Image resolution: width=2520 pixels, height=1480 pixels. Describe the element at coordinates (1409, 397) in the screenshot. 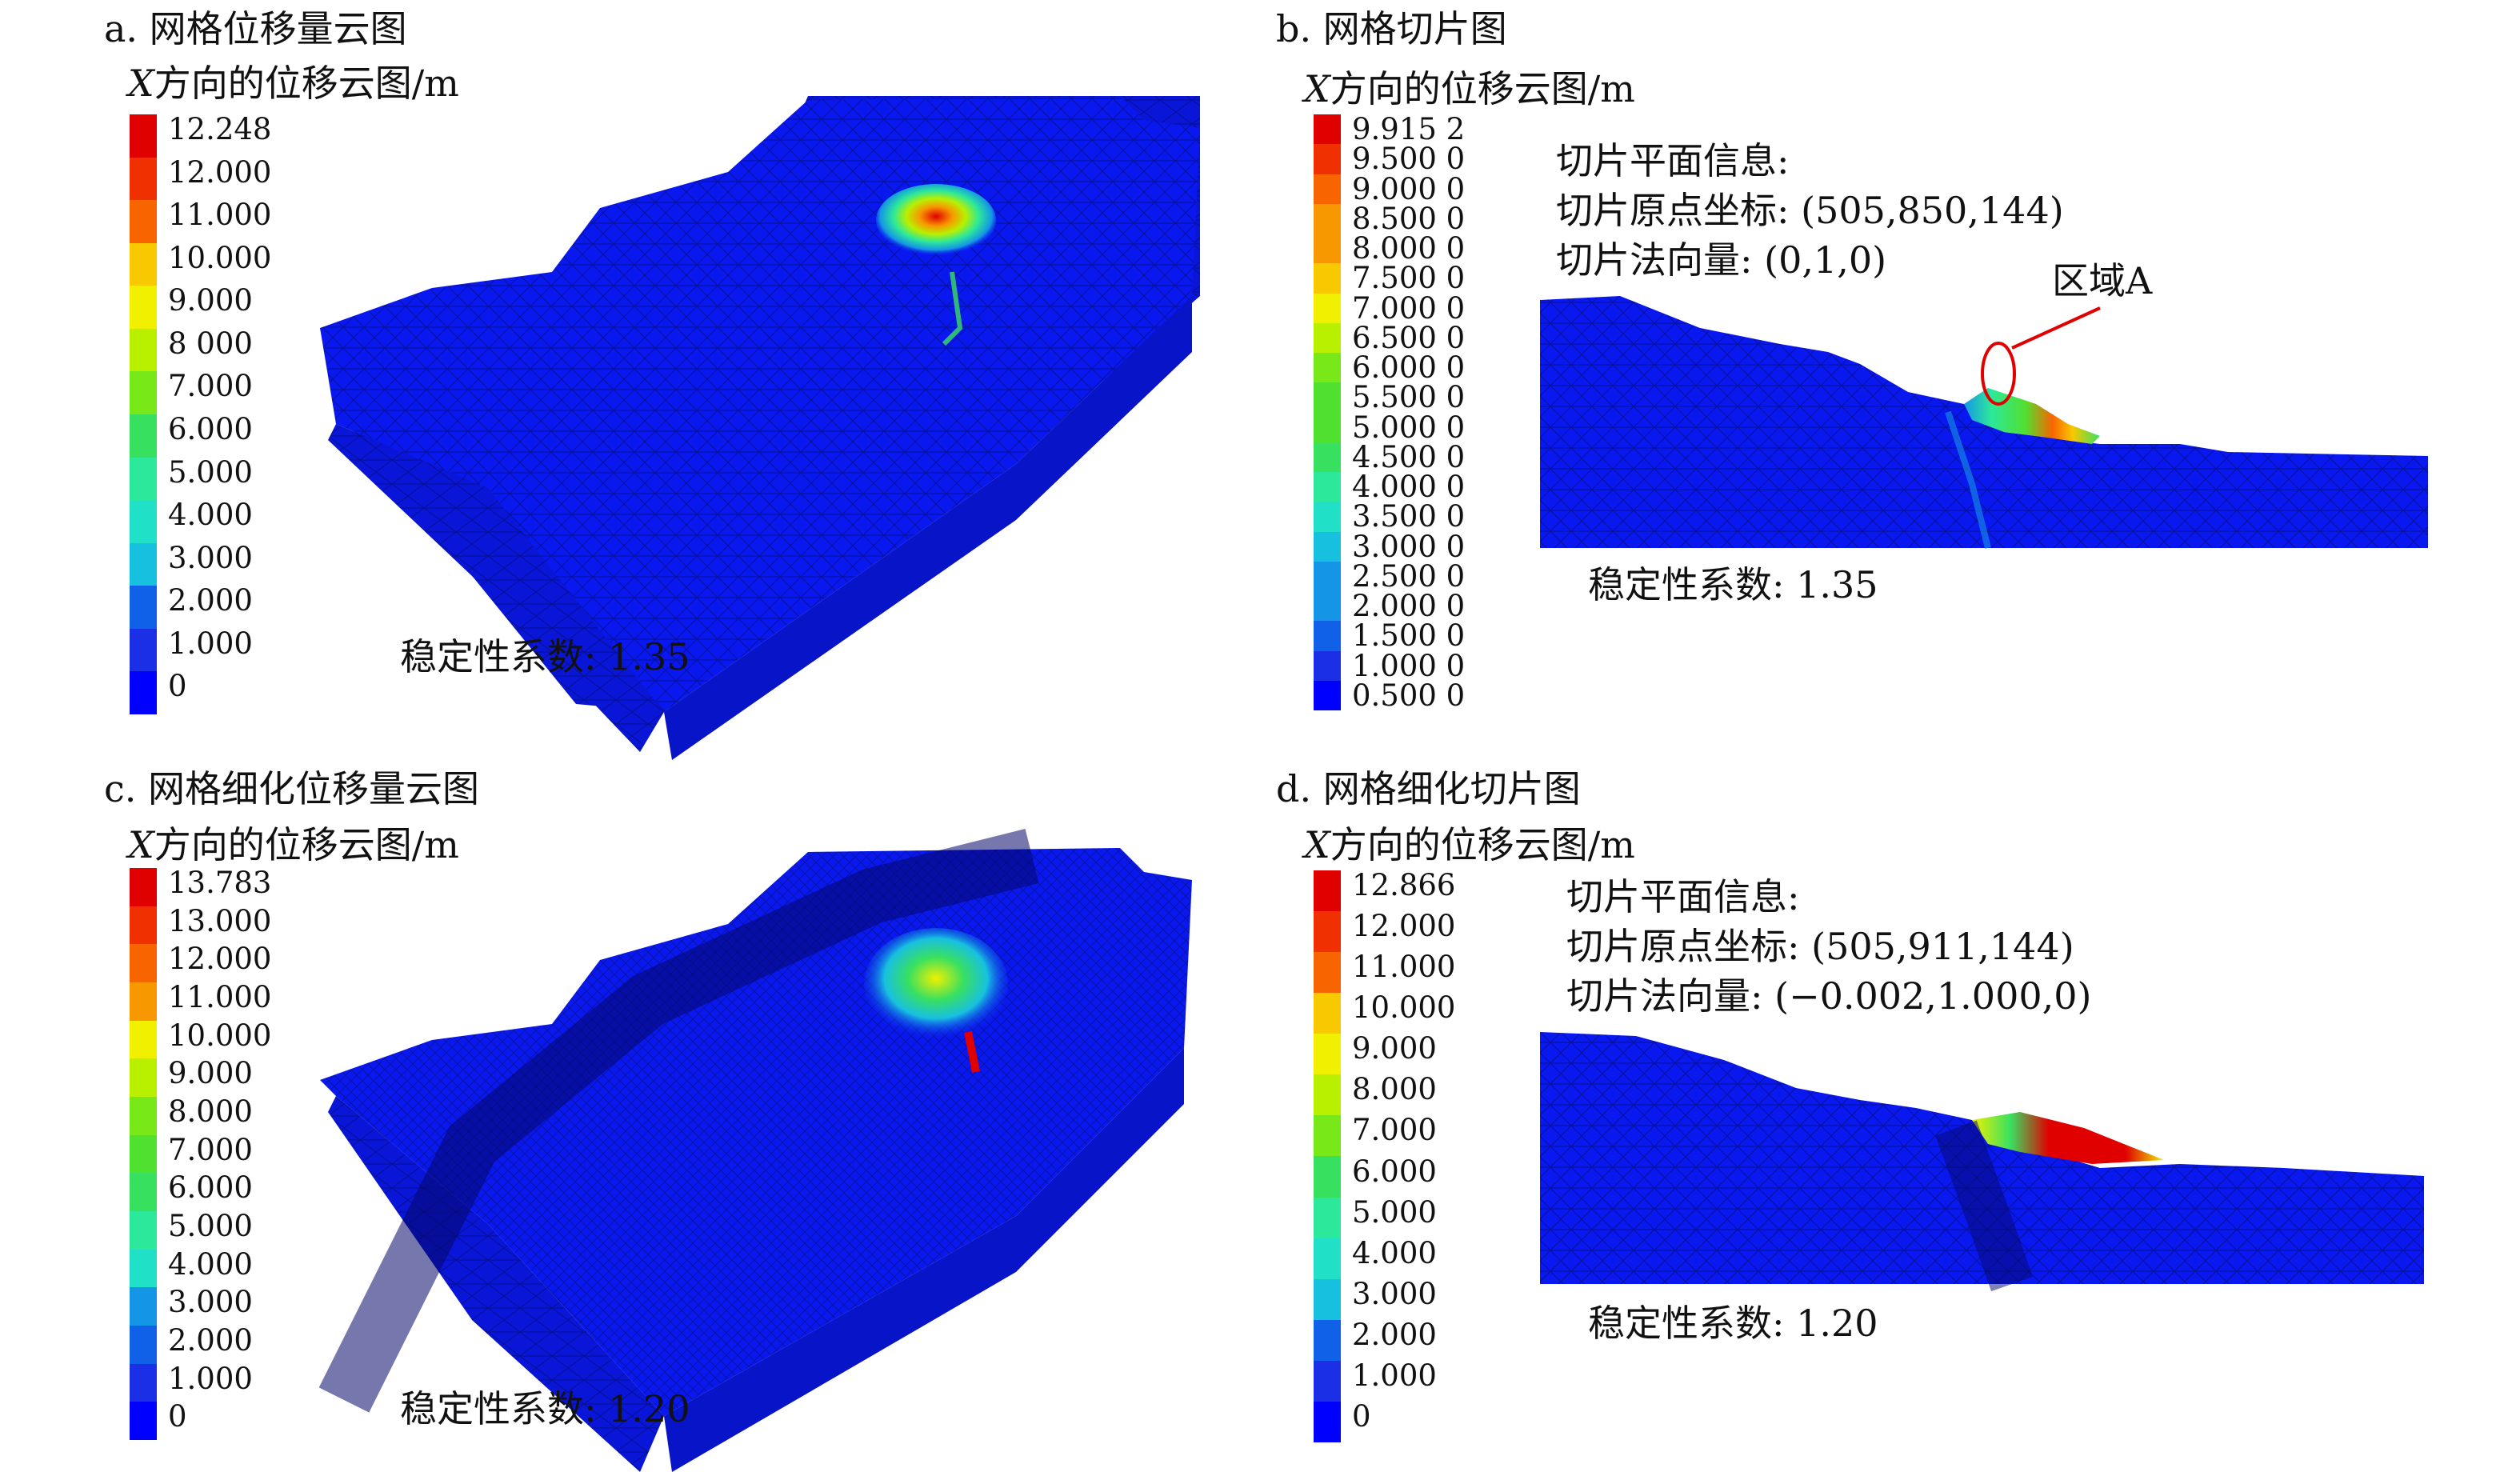

I see `colorbar-tick-label: 5.500 0` at that location.